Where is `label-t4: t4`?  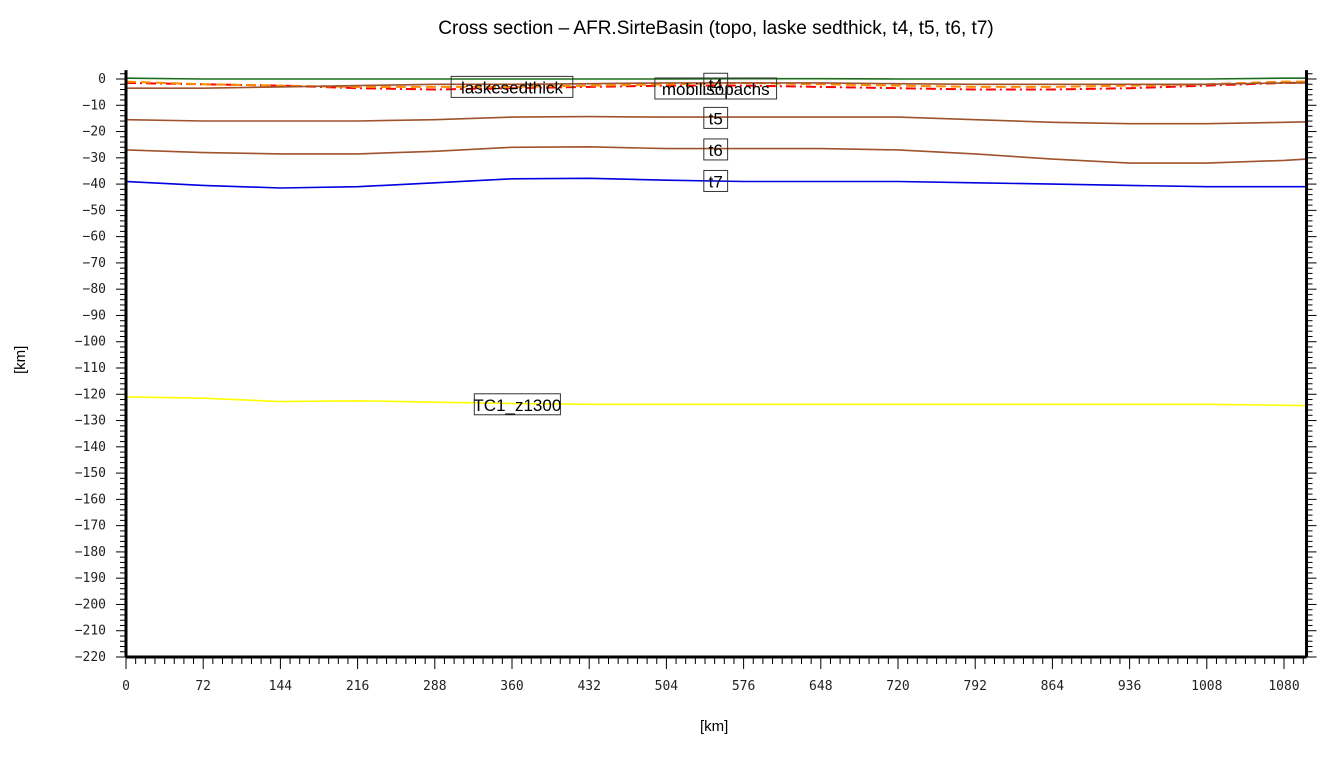 label-t4: t4 is located at coordinates (716, 83).